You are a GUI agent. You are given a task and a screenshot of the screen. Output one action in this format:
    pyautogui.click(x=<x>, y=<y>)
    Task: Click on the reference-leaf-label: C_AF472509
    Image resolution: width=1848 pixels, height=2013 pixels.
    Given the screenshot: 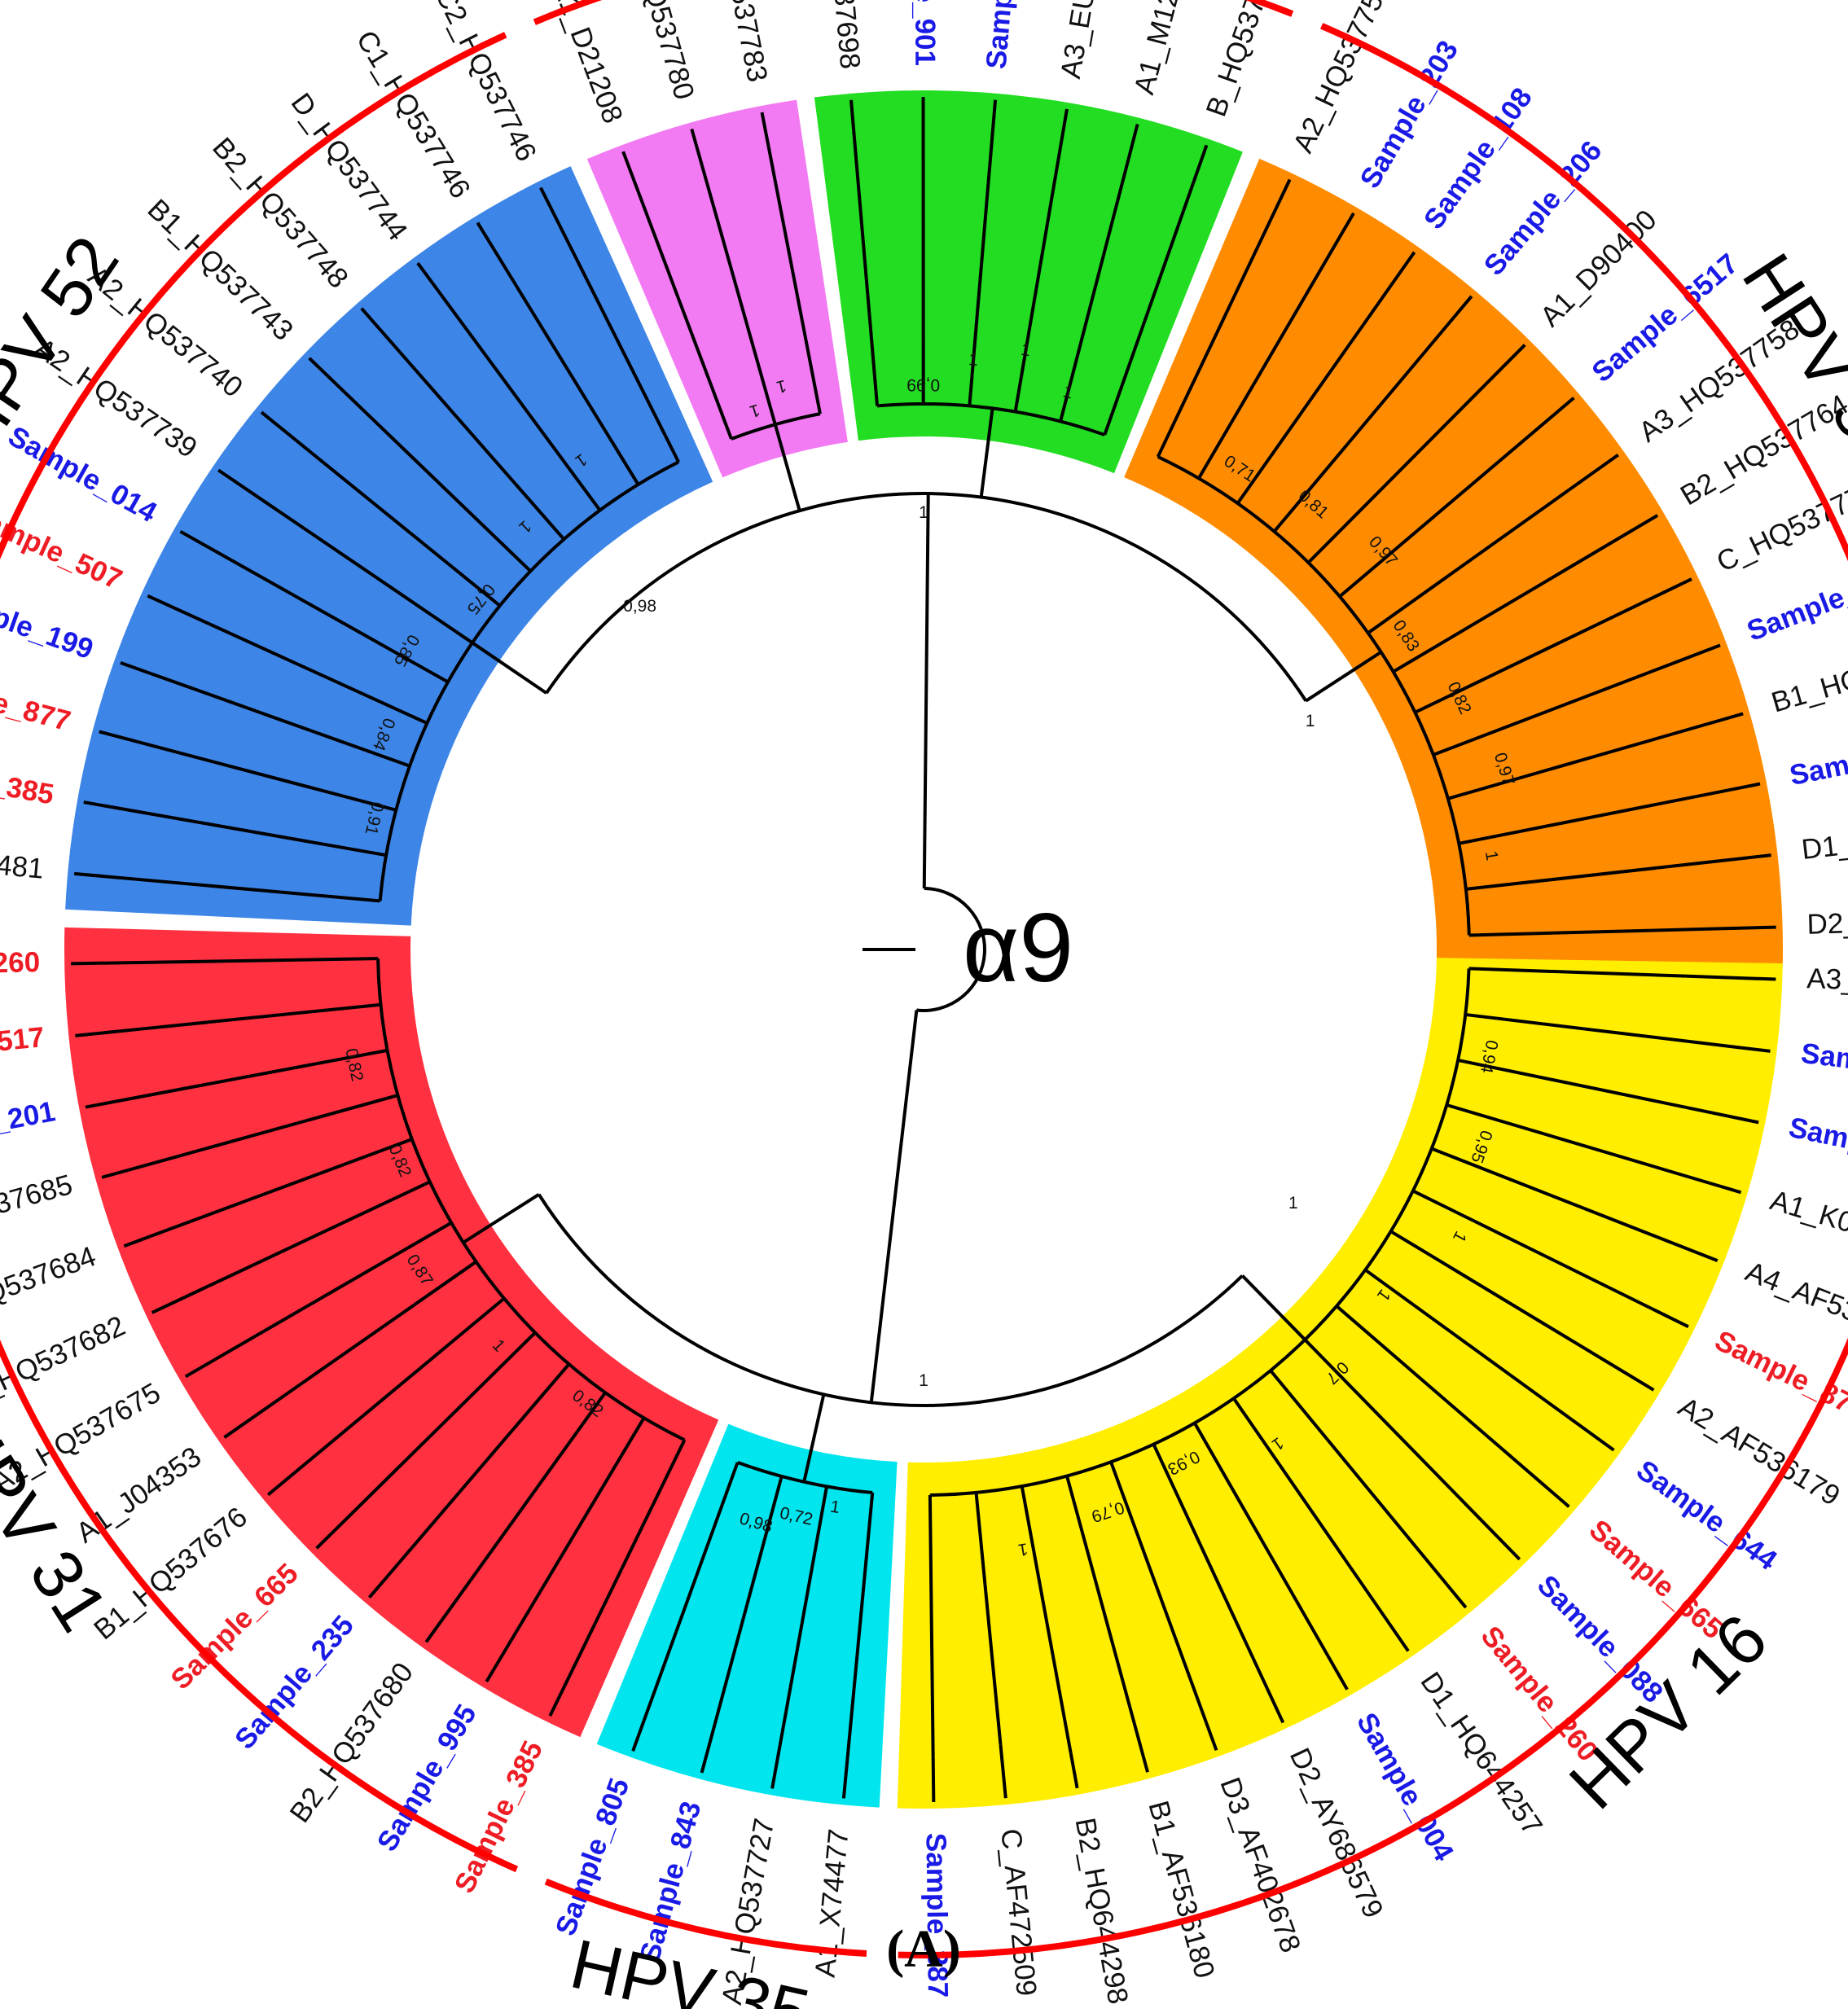 What is the action you would take?
    pyautogui.click(x=1019, y=1912)
    